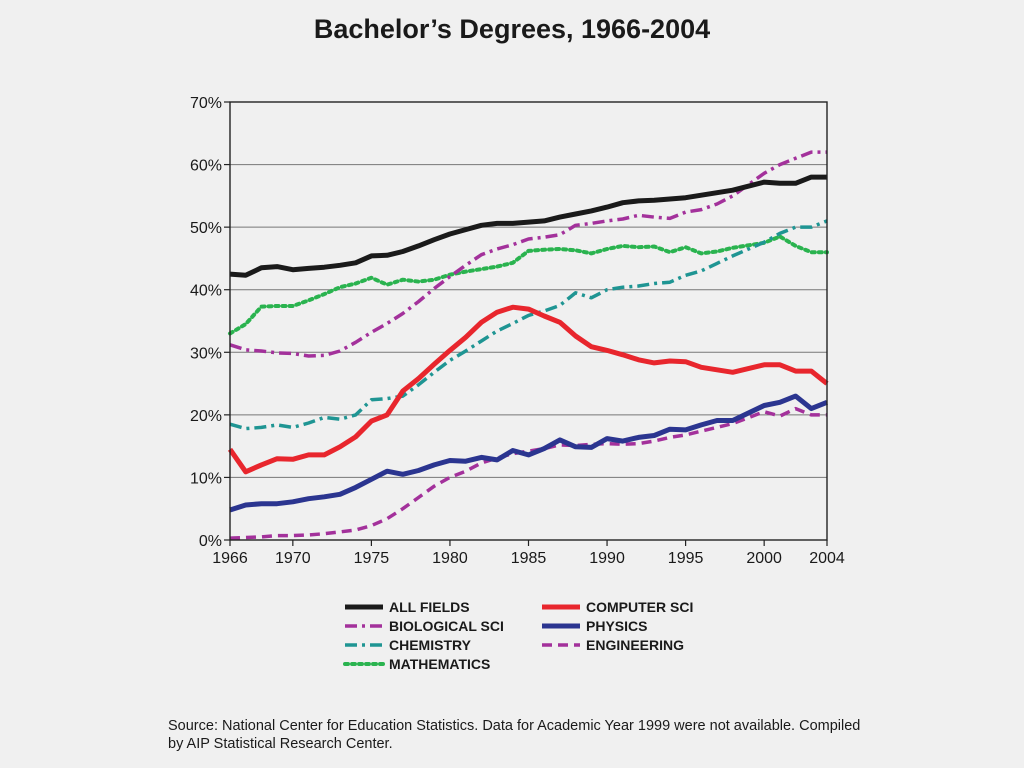 The width and height of the screenshot is (1024, 768). I want to click on x-tick-label: 1985, so click(529, 558).